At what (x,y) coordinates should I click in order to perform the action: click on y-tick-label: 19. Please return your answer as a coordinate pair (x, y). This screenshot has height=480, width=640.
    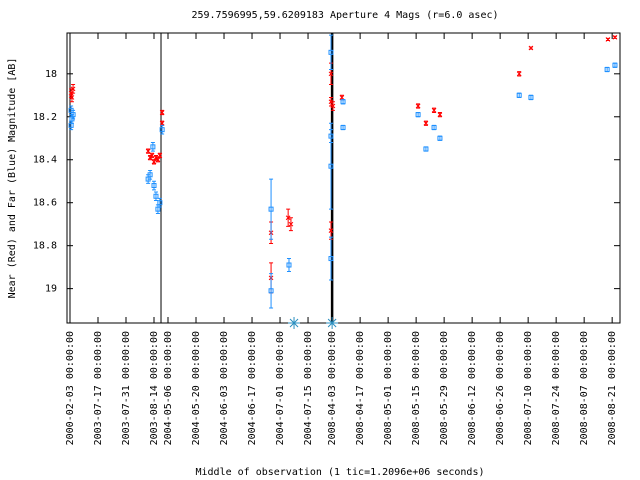
    Looking at the image, I should click on (51, 289).